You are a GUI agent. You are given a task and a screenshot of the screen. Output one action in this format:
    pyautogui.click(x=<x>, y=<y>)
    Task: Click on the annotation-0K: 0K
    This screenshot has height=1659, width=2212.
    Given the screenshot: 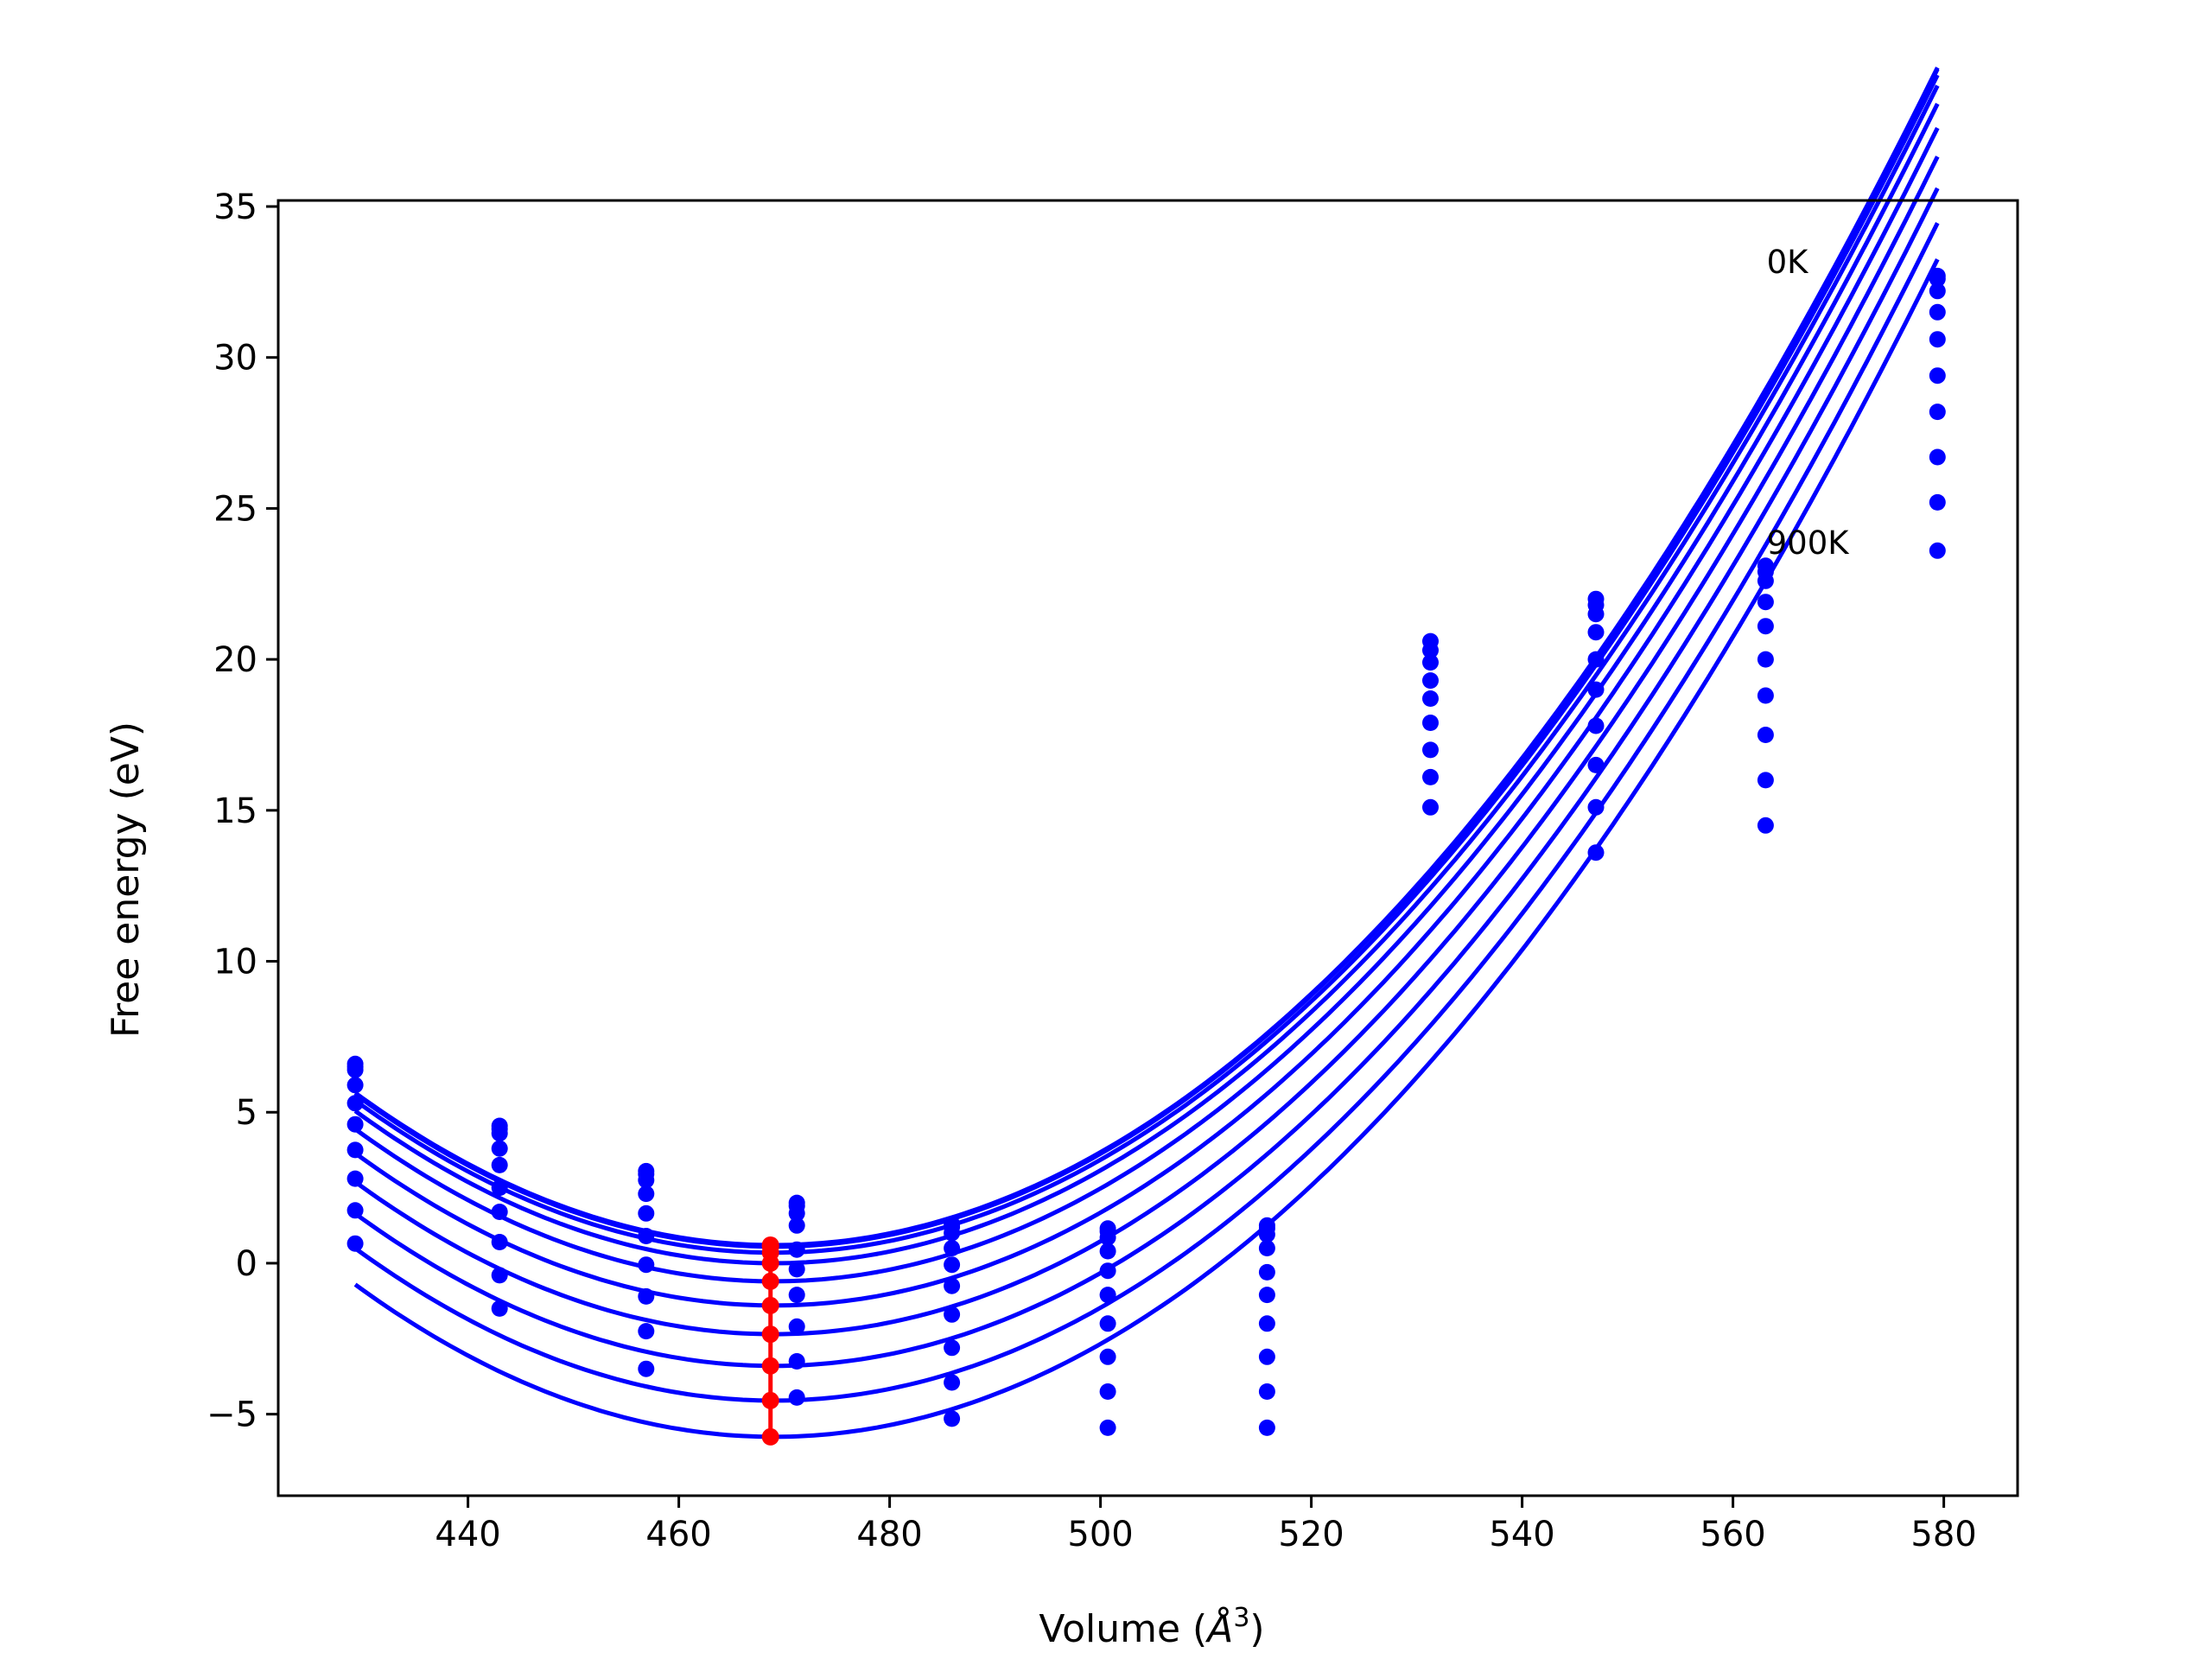 What is the action you would take?
    pyautogui.click(x=1788, y=262)
    